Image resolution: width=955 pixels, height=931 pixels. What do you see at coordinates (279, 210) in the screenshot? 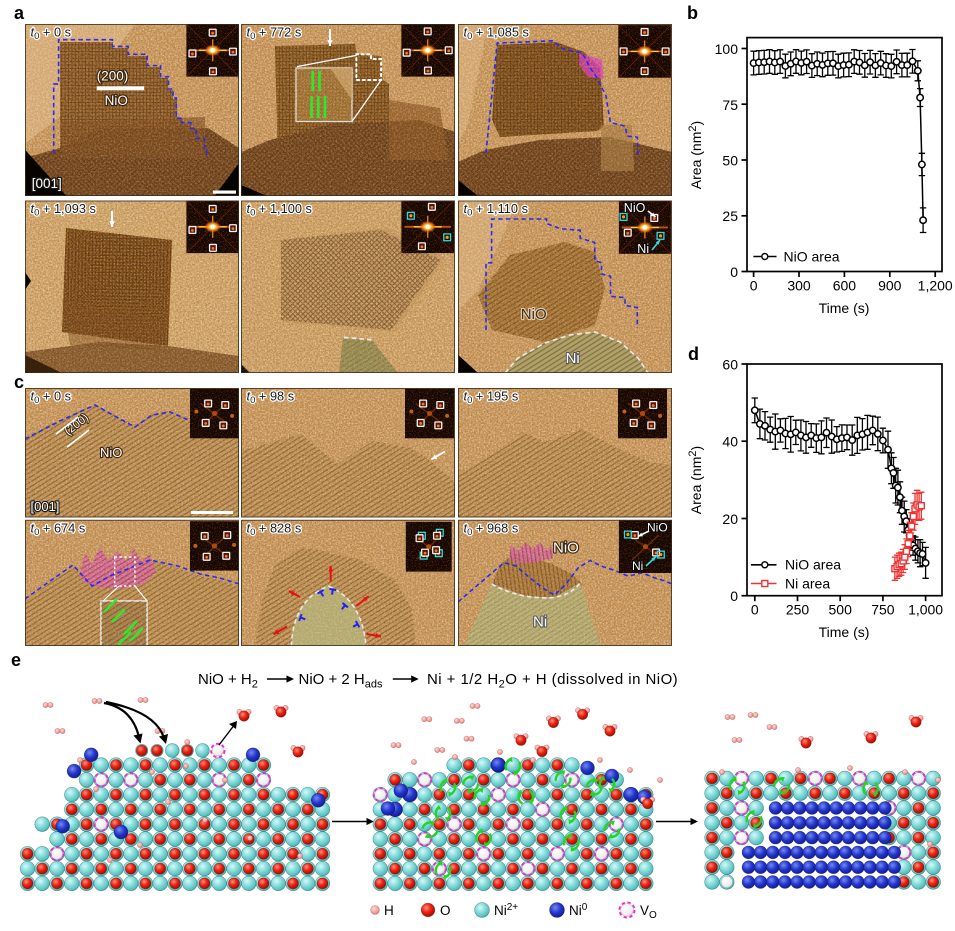
I see `svg-text: t0 + 1,100 s` at bounding box center [279, 210].